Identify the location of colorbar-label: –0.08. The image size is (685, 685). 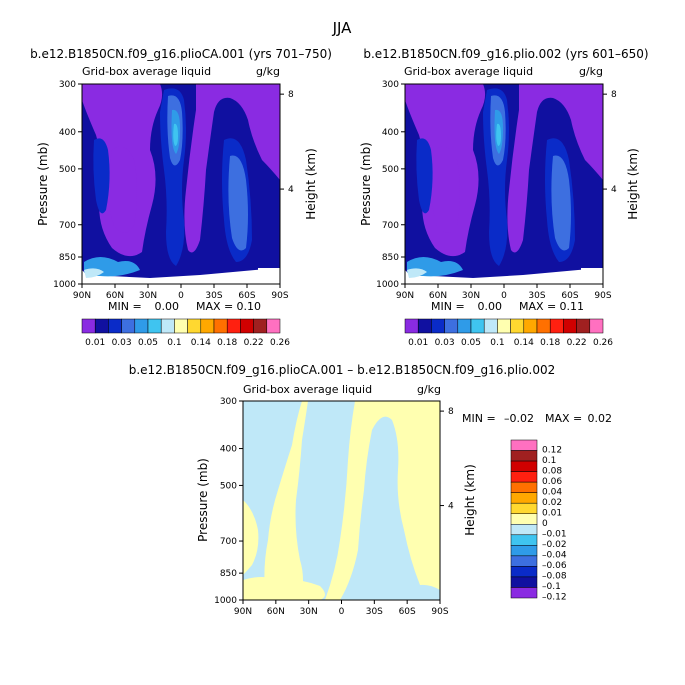
(554, 577).